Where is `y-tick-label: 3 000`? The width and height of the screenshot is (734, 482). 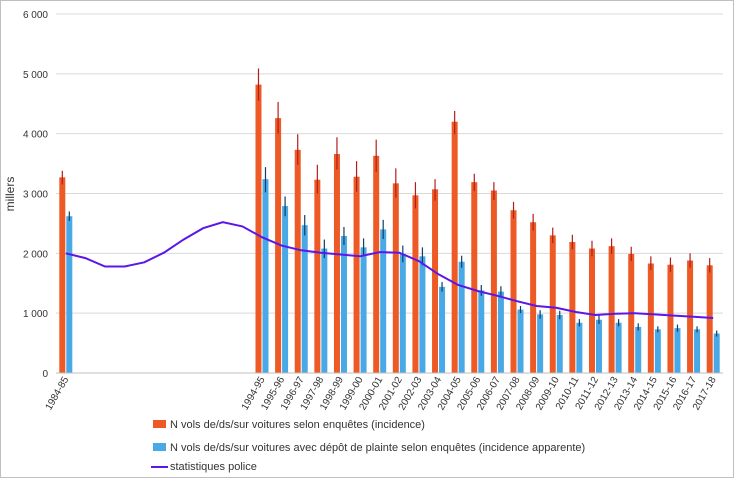 y-tick-label: 3 000 is located at coordinates (35, 195).